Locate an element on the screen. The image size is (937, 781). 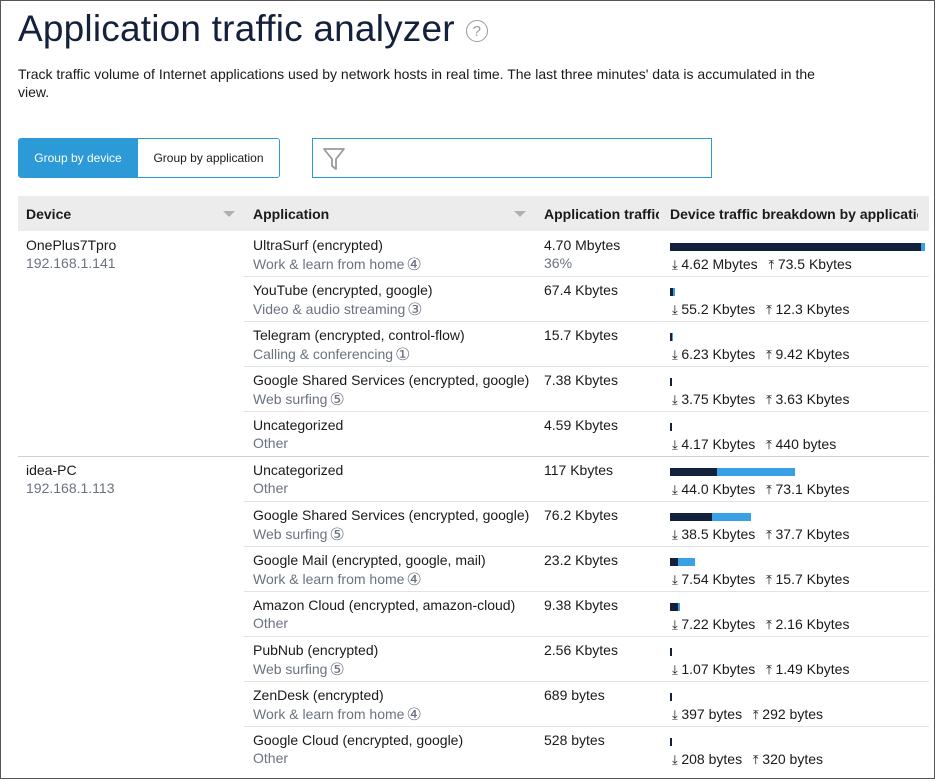
device-name: idea-PC is located at coordinates (51, 470).